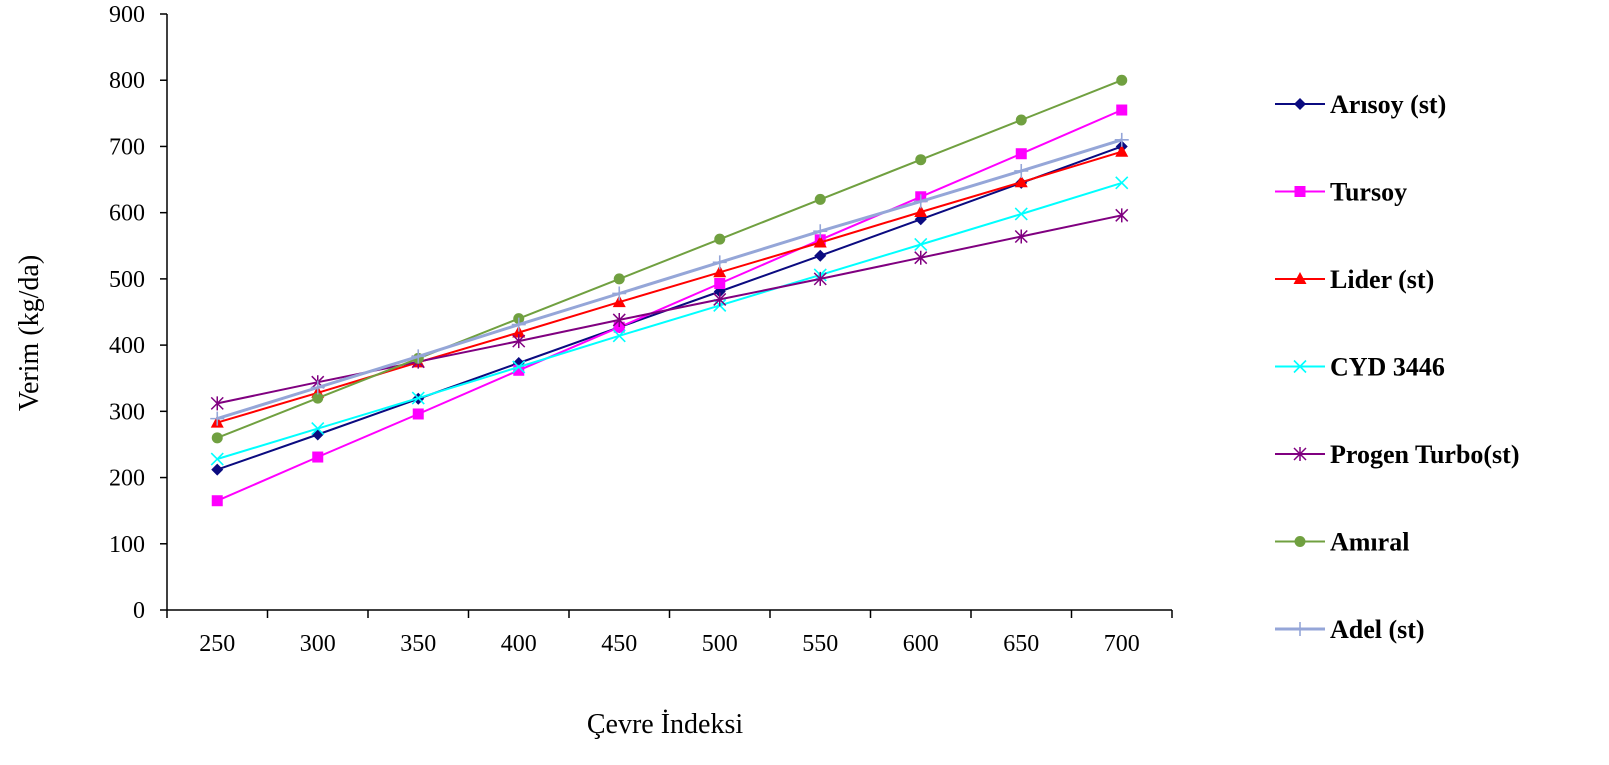 This screenshot has width=1609, height=765. What do you see at coordinates (519, 644) in the screenshot?
I see `x-tick-label: 400` at bounding box center [519, 644].